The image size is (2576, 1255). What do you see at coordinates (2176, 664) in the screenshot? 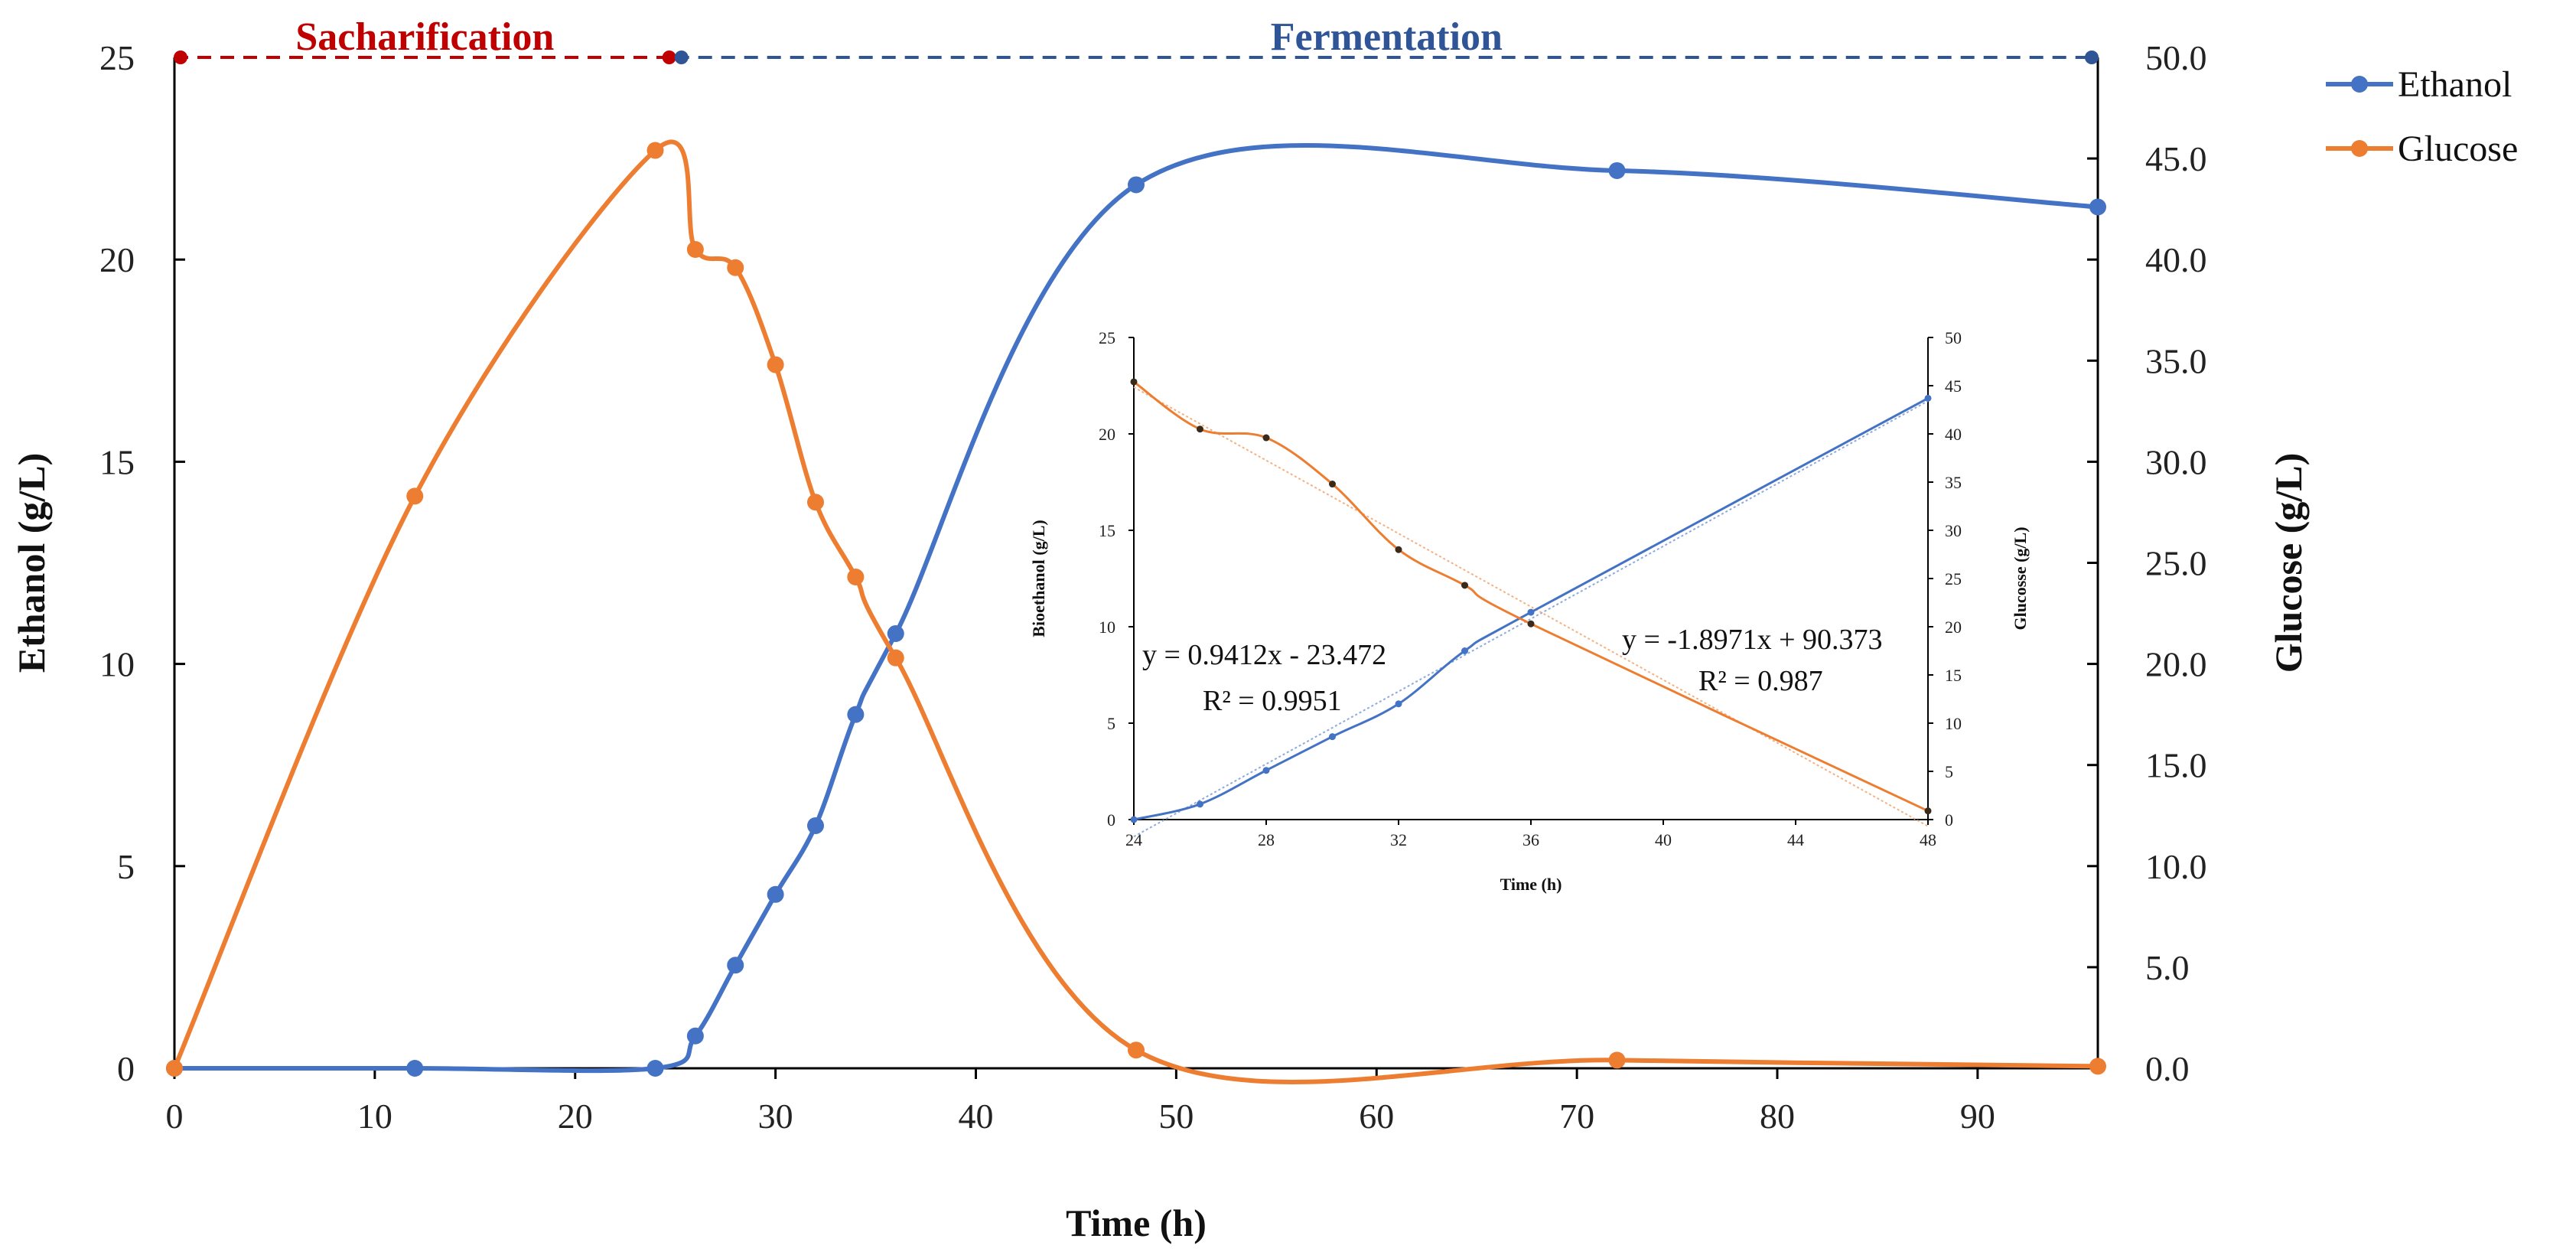
I see `y2-tick-label: 20.0` at bounding box center [2176, 664].